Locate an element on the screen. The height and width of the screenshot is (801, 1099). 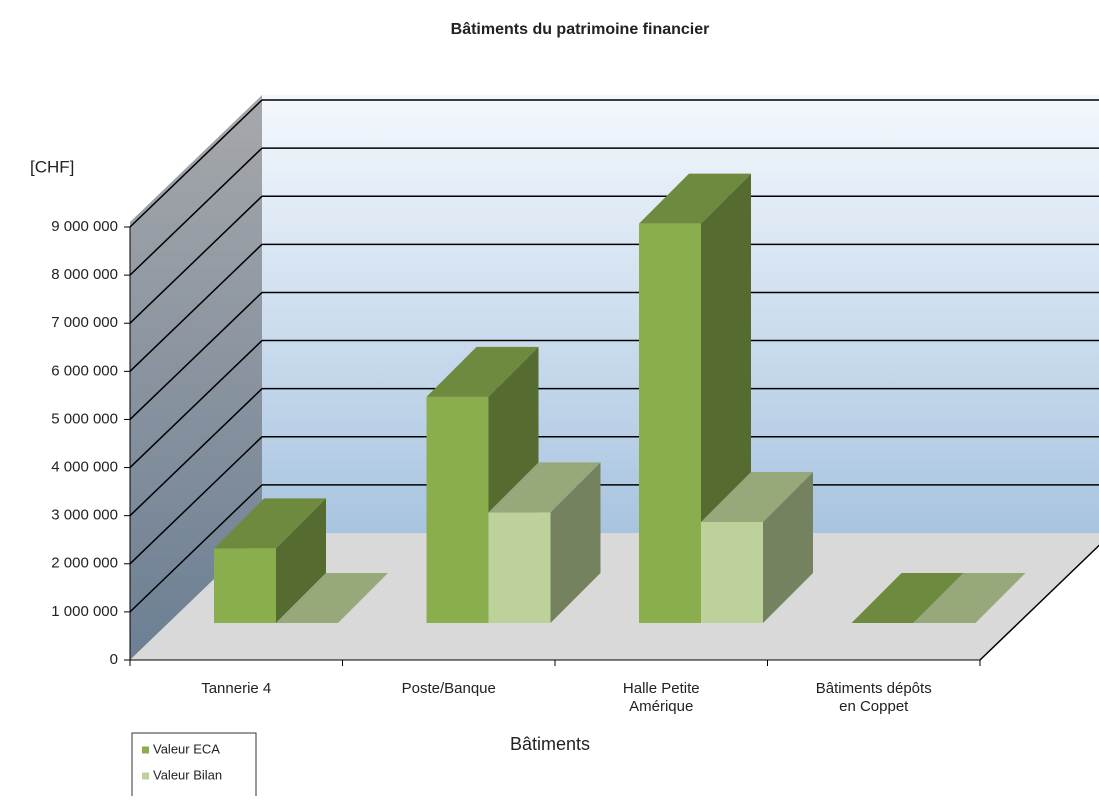
y-tick-label: 7 000 000 is located at coordinates (84, 322).